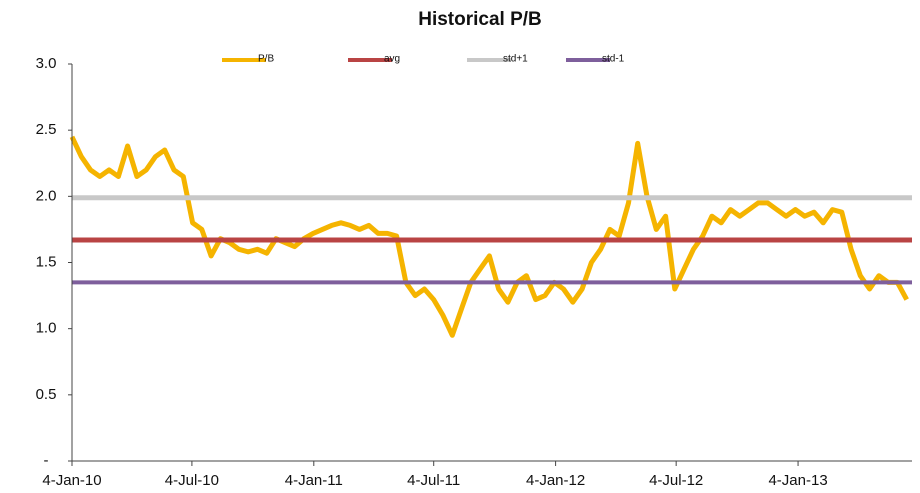 This screenshot has width=920, height=493. I want to click on y-tick-label: 0.5, so click(46, 394).